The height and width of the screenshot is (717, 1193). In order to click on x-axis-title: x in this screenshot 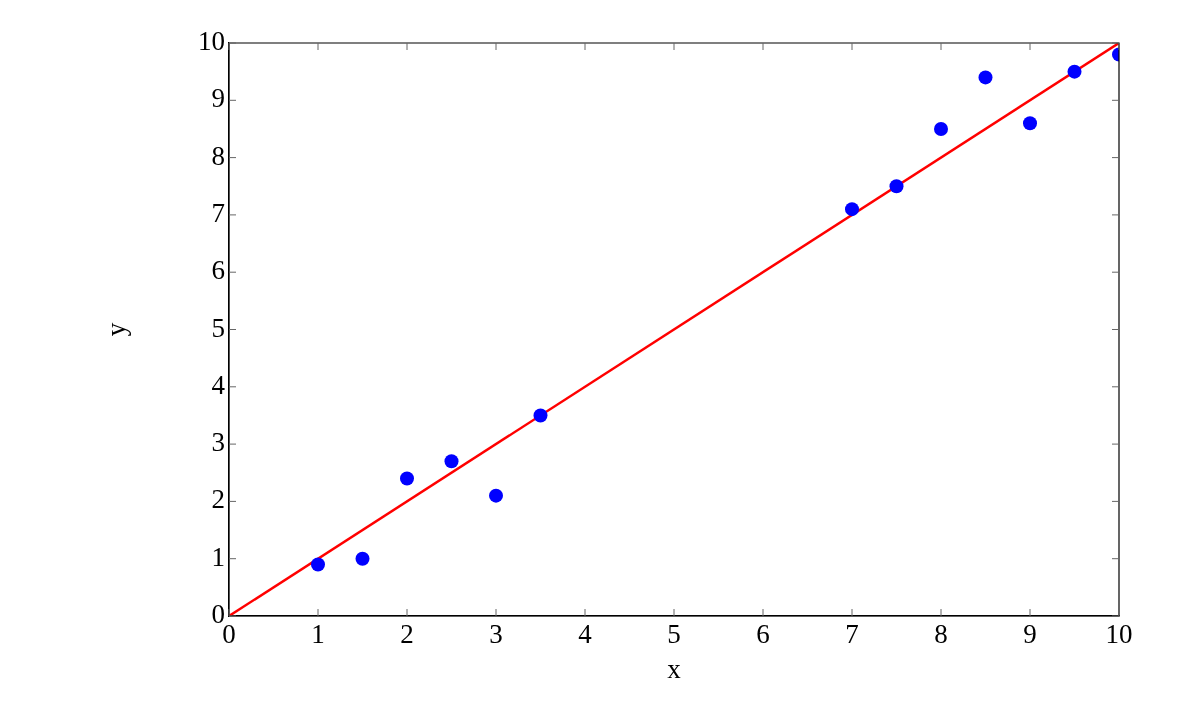, I will do `click(674, 668)`.